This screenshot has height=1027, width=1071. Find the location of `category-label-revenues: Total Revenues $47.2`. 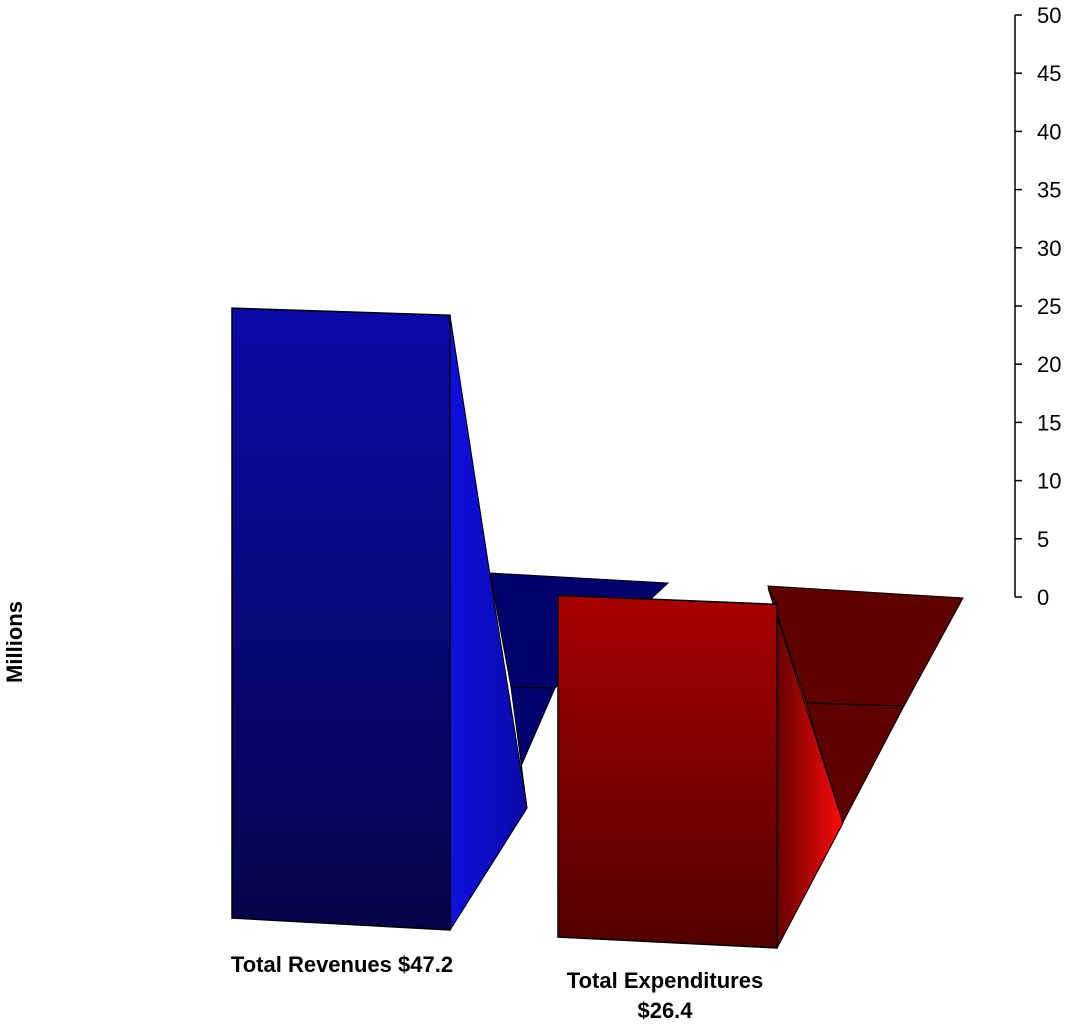

category-label-revenues: Total Revenues $47.2 is located at coordinates (342, 964).